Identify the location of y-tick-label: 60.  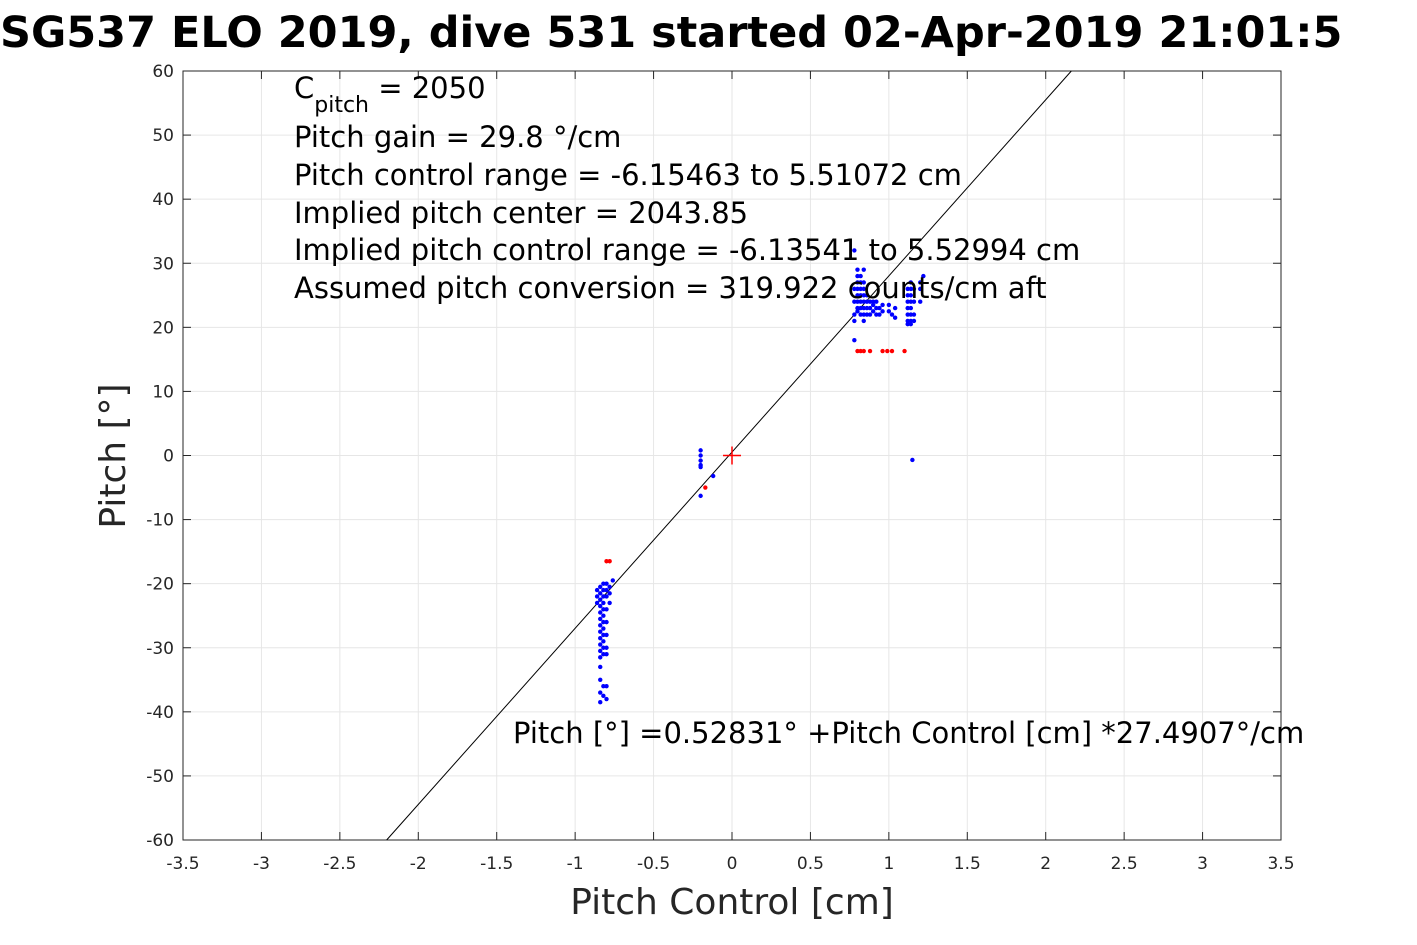
(163, 72).